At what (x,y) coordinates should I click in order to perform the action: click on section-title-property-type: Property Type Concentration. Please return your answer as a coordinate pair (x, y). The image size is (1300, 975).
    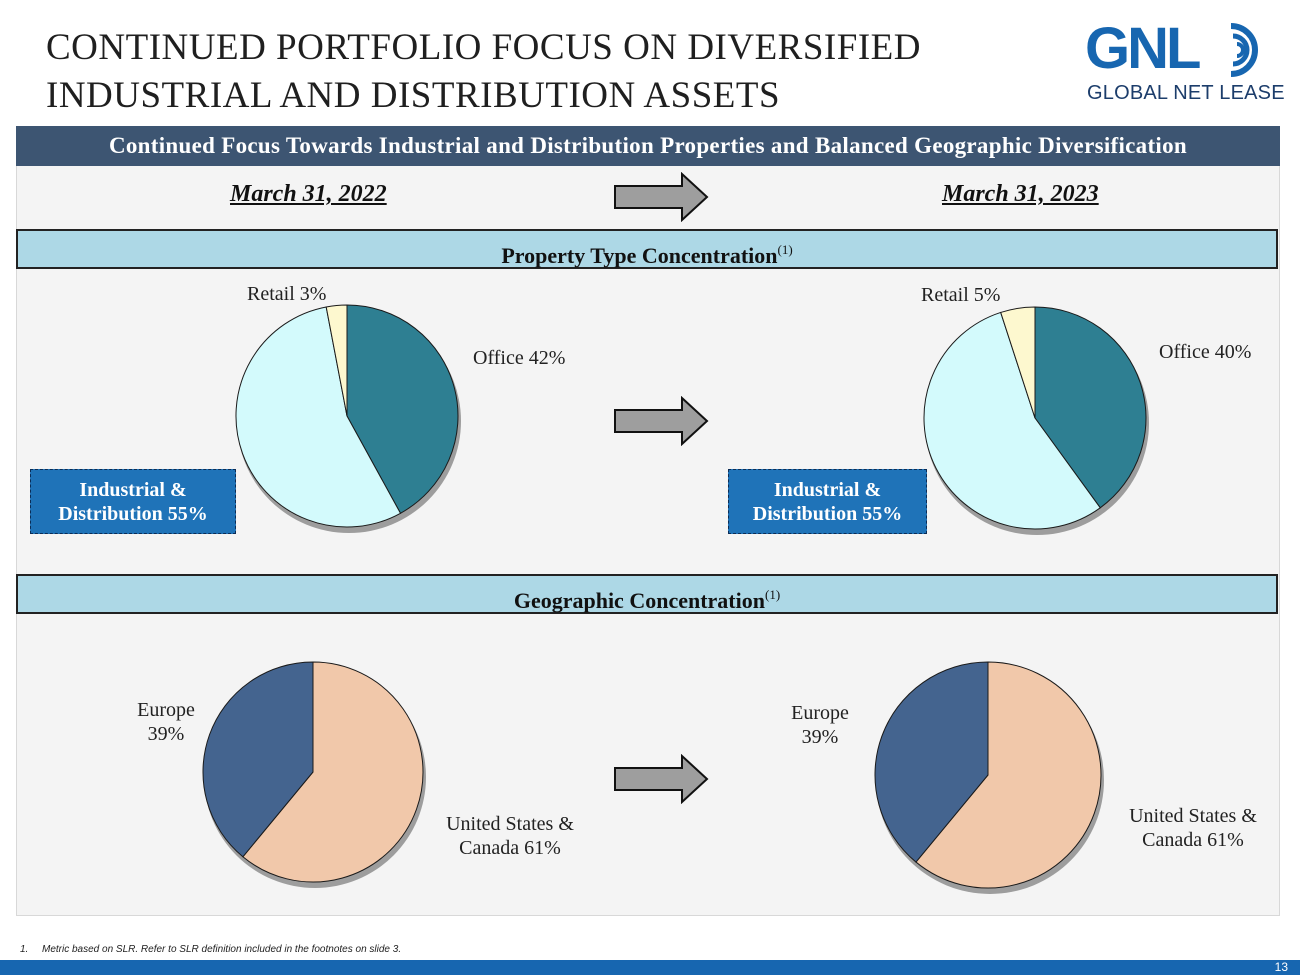
    Looking at the image, I should click on (639, 255).